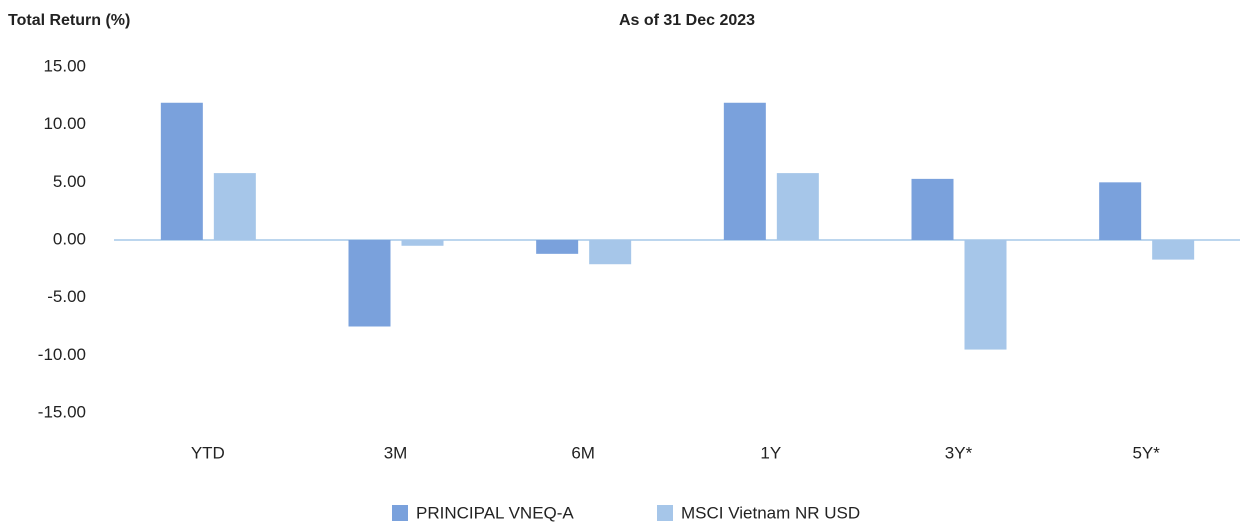  I want to click on x-tick-label: 3M, so click(396, 452).